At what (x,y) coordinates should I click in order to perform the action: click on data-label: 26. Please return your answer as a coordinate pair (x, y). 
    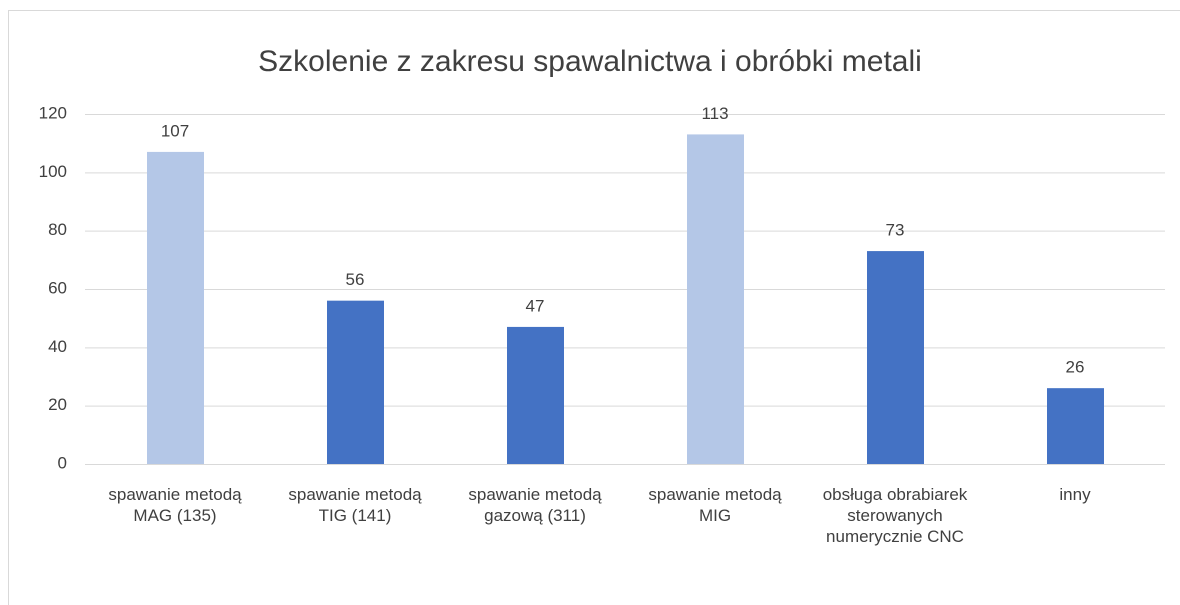
    Looking at the image, I should click on (1075, 367).